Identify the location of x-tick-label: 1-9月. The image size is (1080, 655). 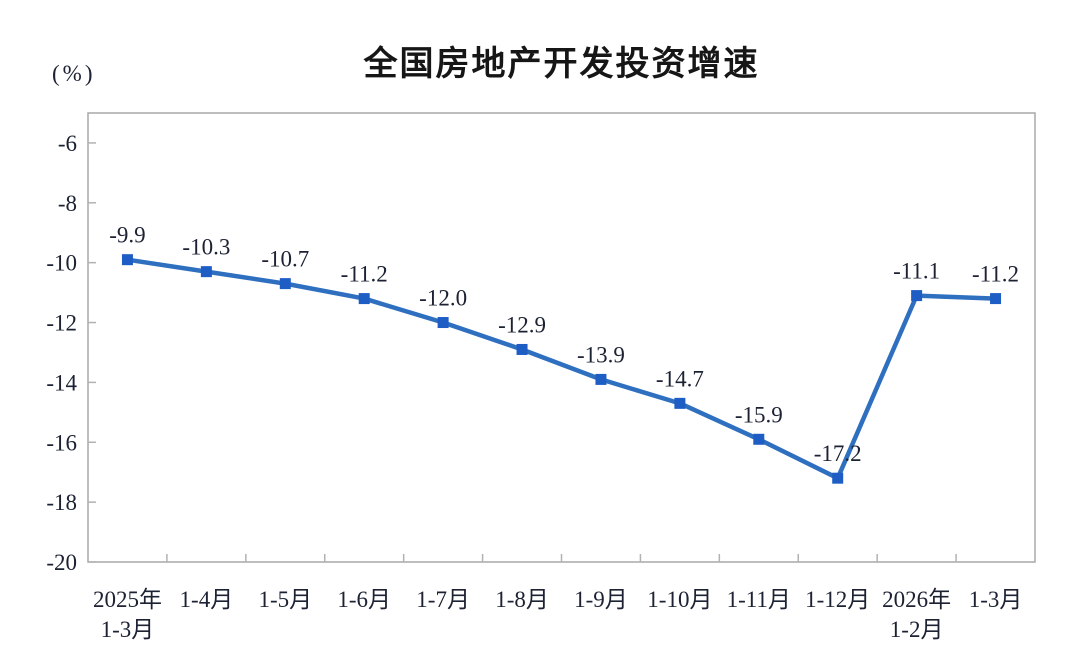
(601, 599).